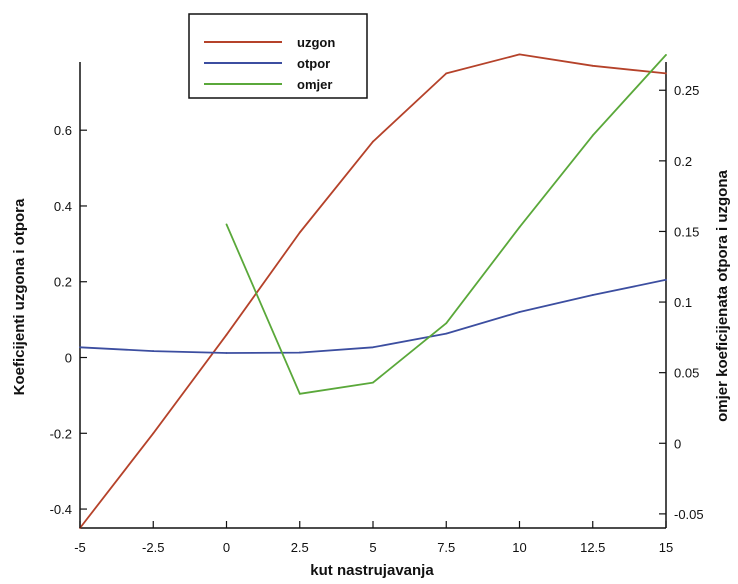  I want to click on legend: uzgon otpor omjer, so click(278, 56).